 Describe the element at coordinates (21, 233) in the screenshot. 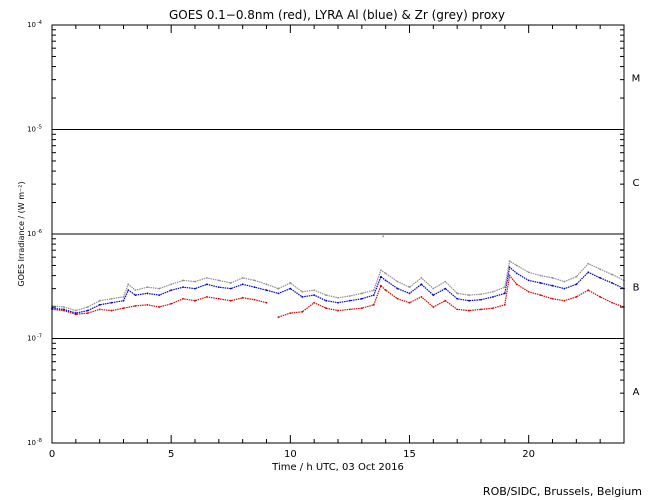

I see `y-axis-label: GOES Irradiance / (W m⁻²)` at that location.